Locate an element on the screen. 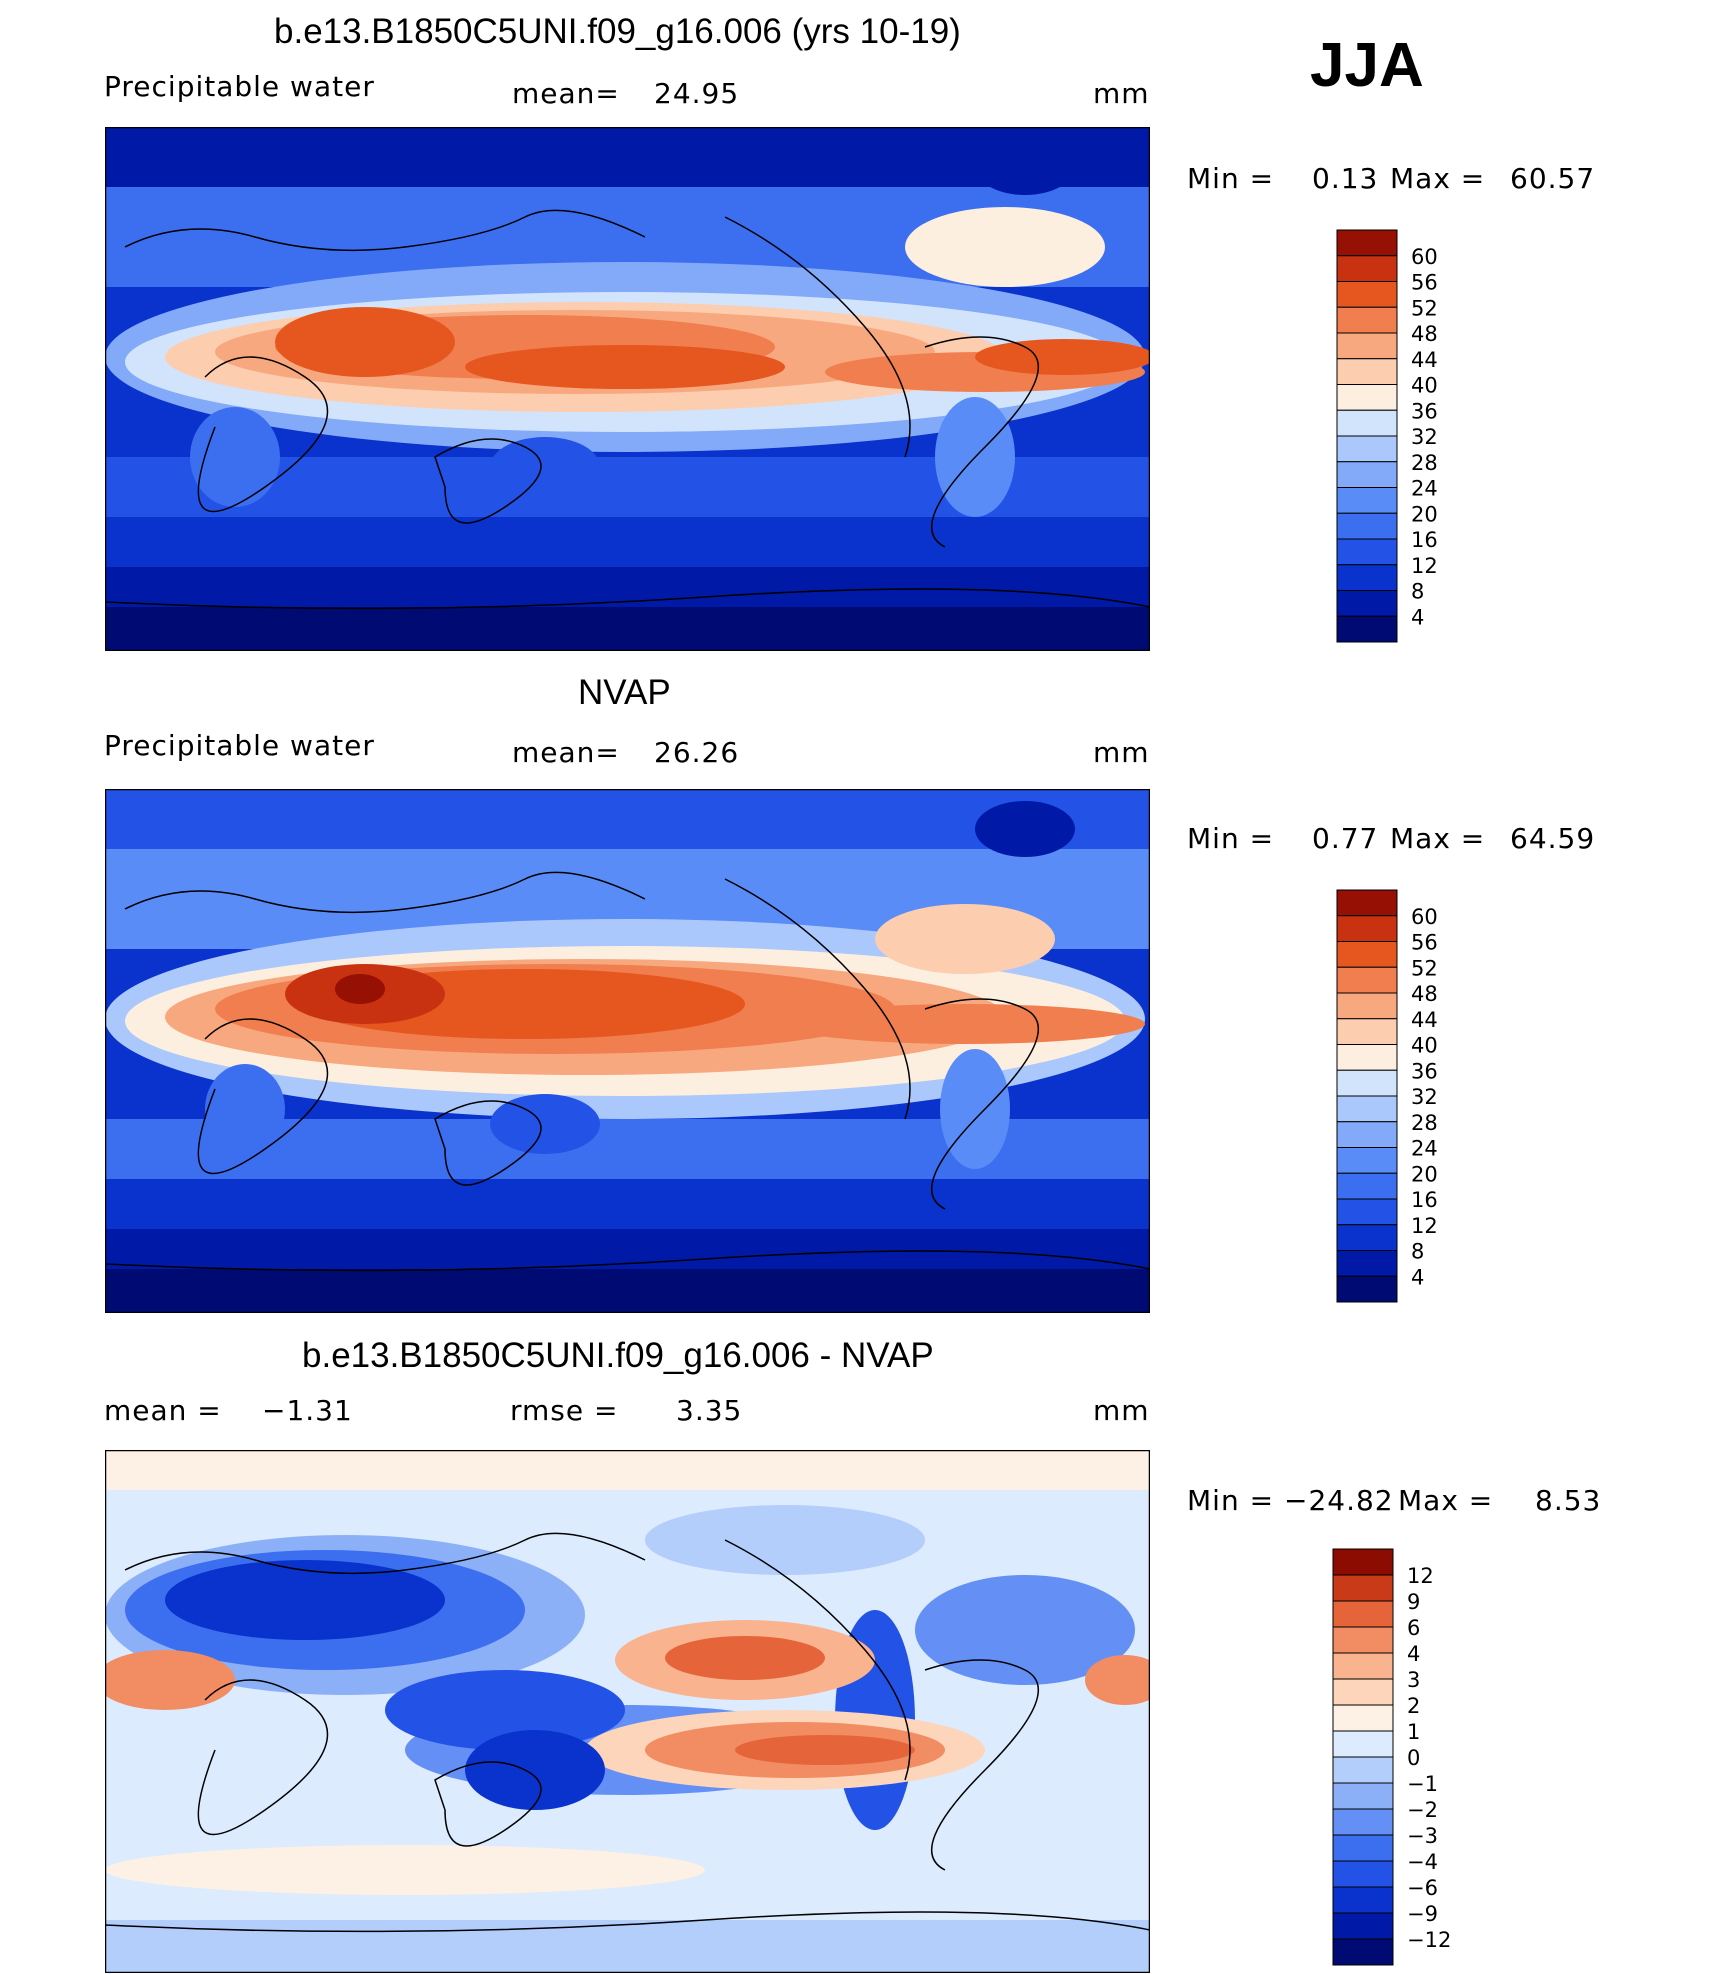 The height and width of the screenshot is (1974, 1710). panel2-max-label: Max = is located at coordinates (1438, 838).